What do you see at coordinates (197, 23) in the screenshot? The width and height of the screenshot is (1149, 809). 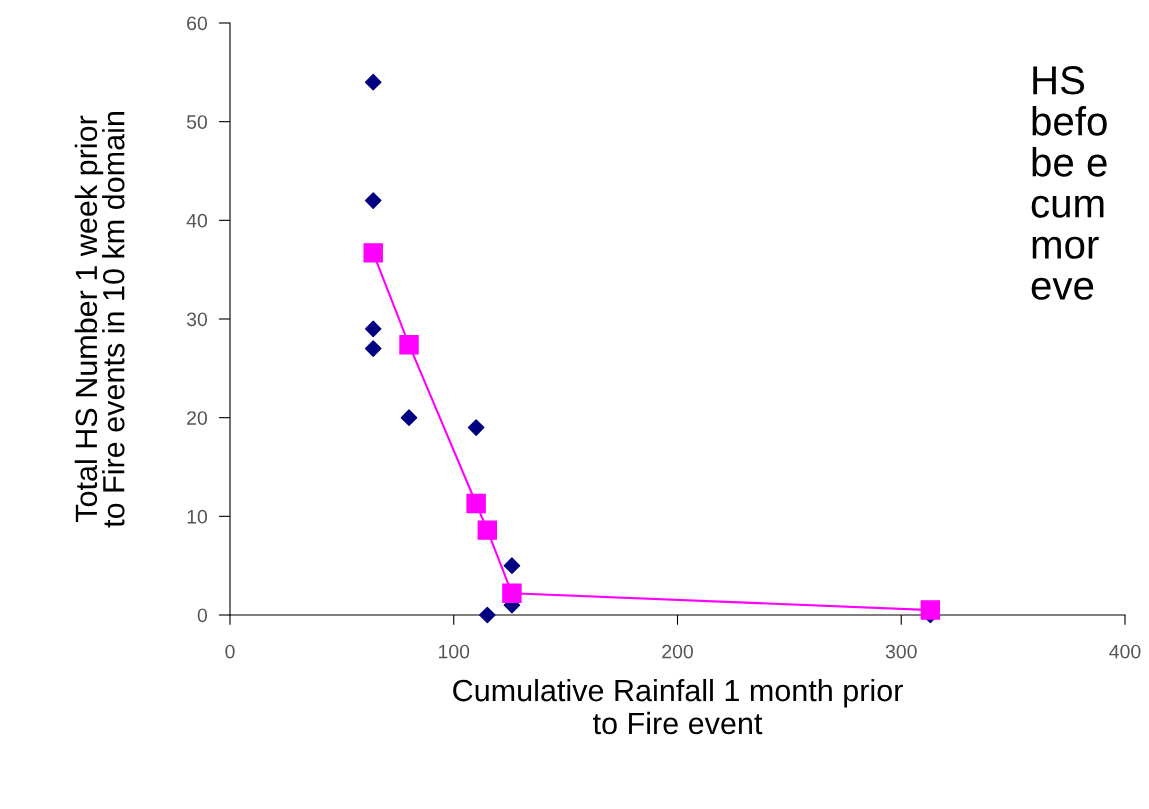 I see `y-tick-label: 60` at bounding box center [197, 23].